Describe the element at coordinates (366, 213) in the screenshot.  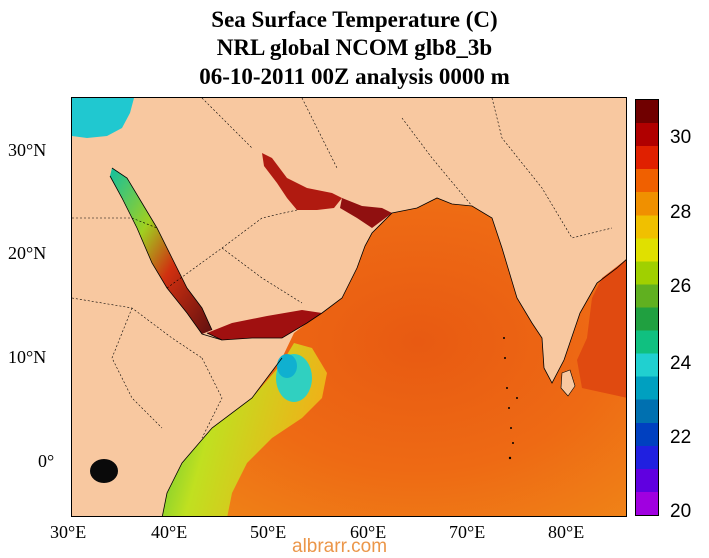
I see `gulf-of-oman` at that location.